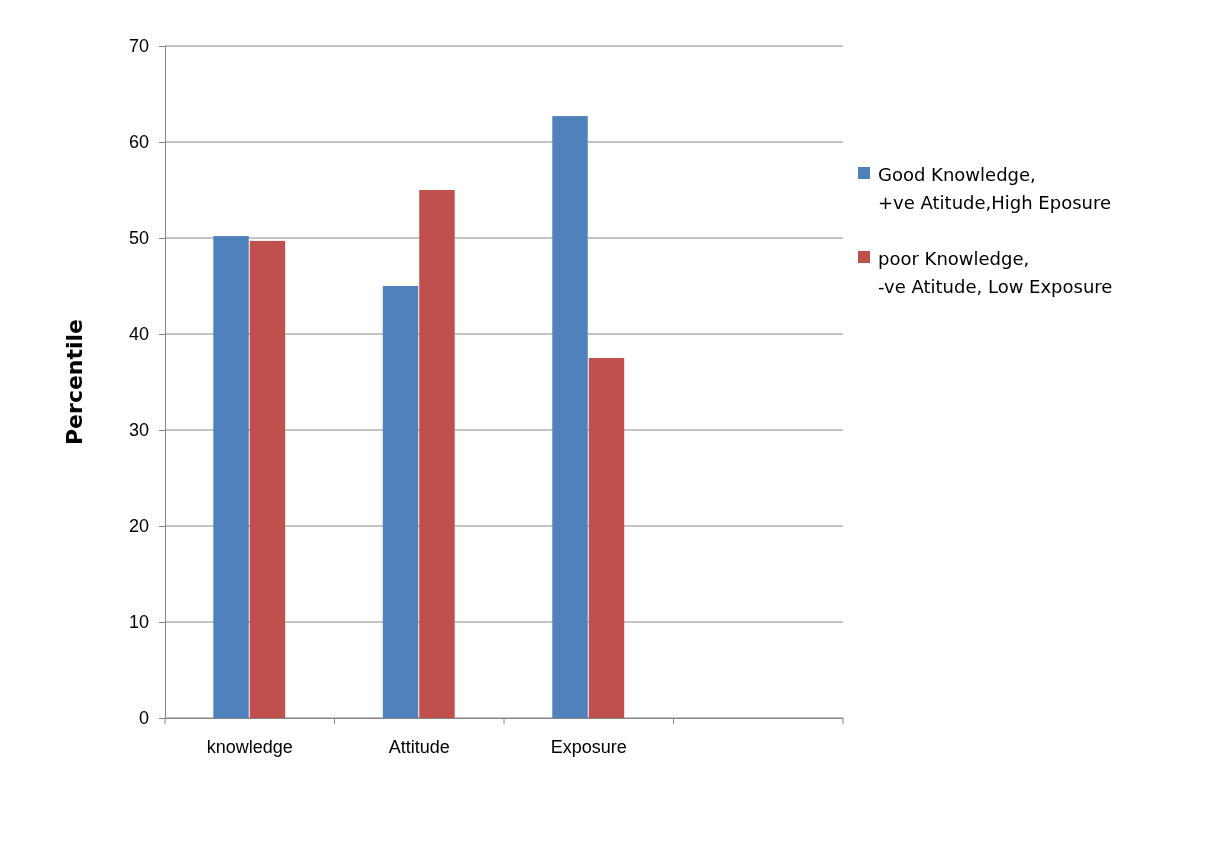 The image size is (1209, 842). Describe the element at coordinates (138, 46) in the screenshot. I see `y-tick-label: 70` at that location.